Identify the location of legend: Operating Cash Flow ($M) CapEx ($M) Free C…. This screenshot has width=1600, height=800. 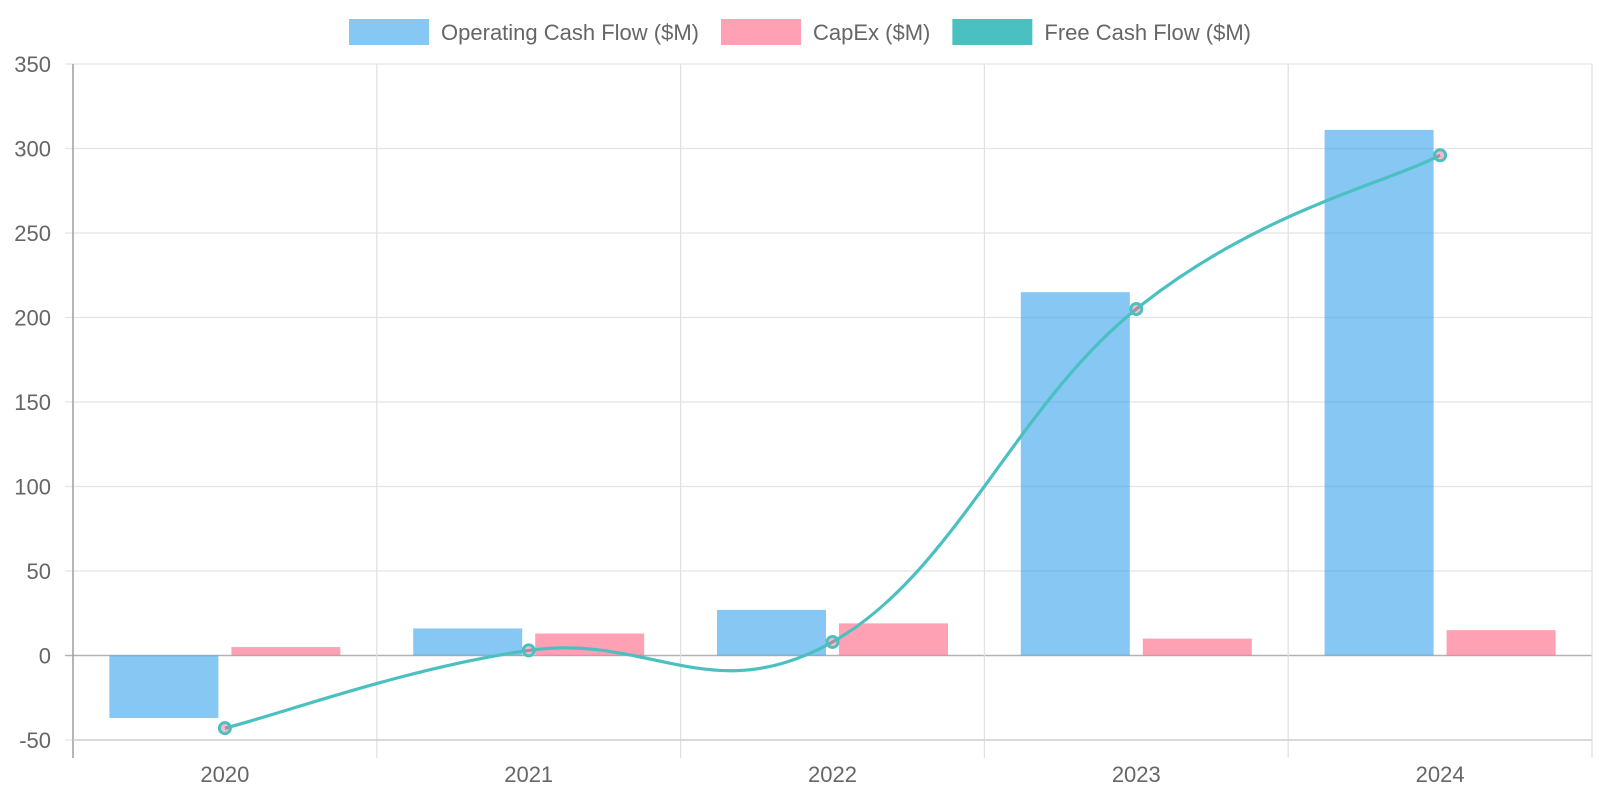
(800, 32).